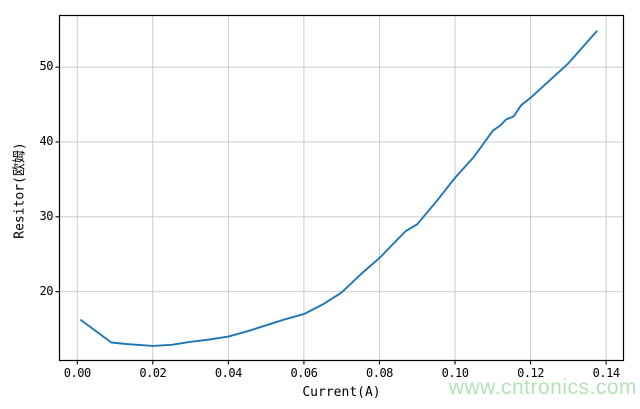 The width and height of the screenshot is (640, 409). What do you see at coordinates (304, 373) in the screenshot?
I see `x-tick-label: 0.06` at bounding box center [304, 373].